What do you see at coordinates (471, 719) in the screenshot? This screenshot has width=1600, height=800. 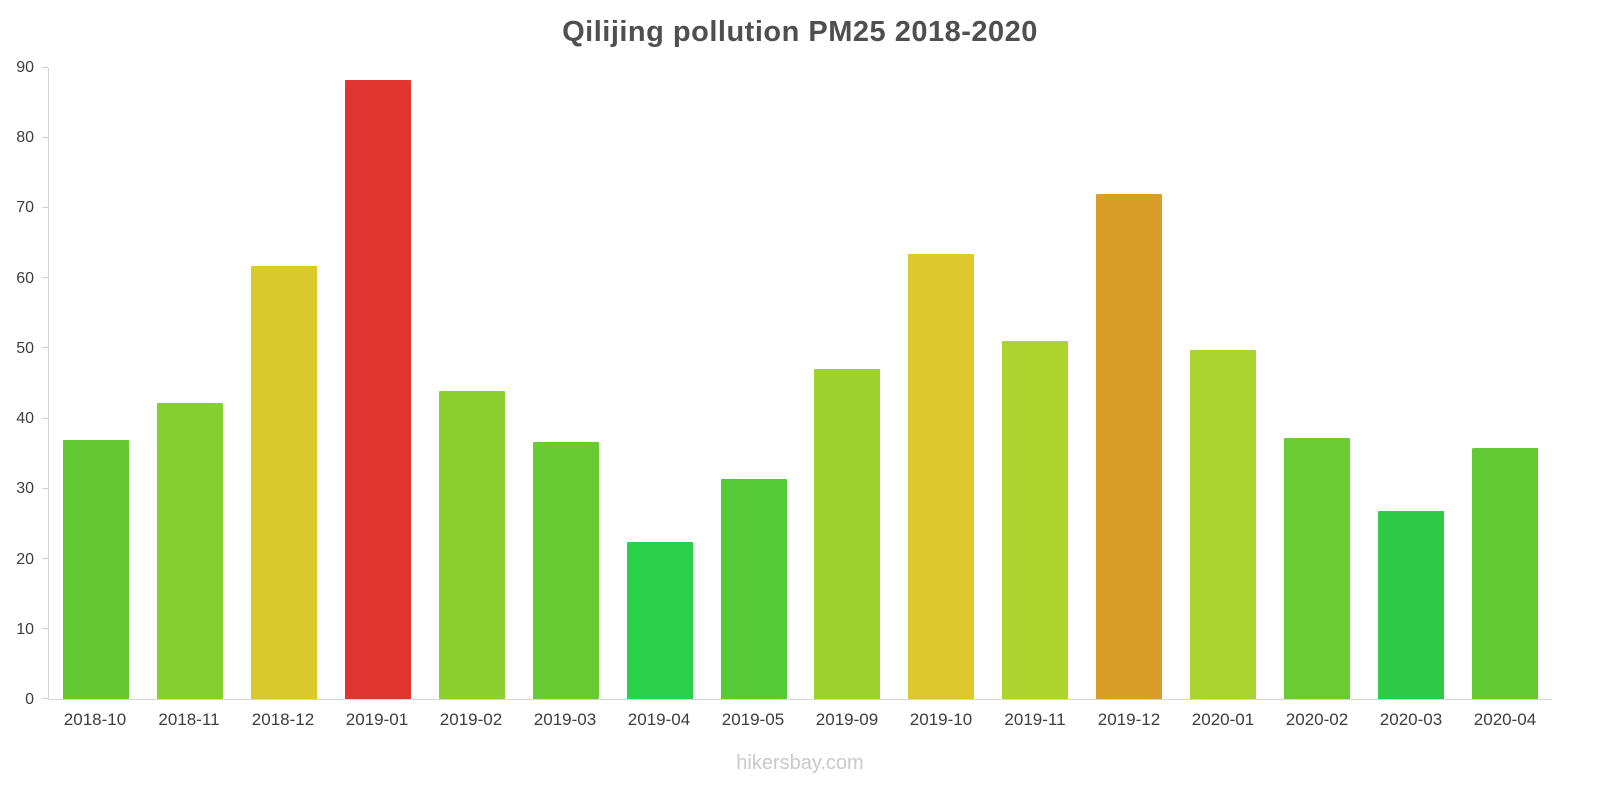 I see `x-axis-label: 2019-02` at bounding box center [471, 719].